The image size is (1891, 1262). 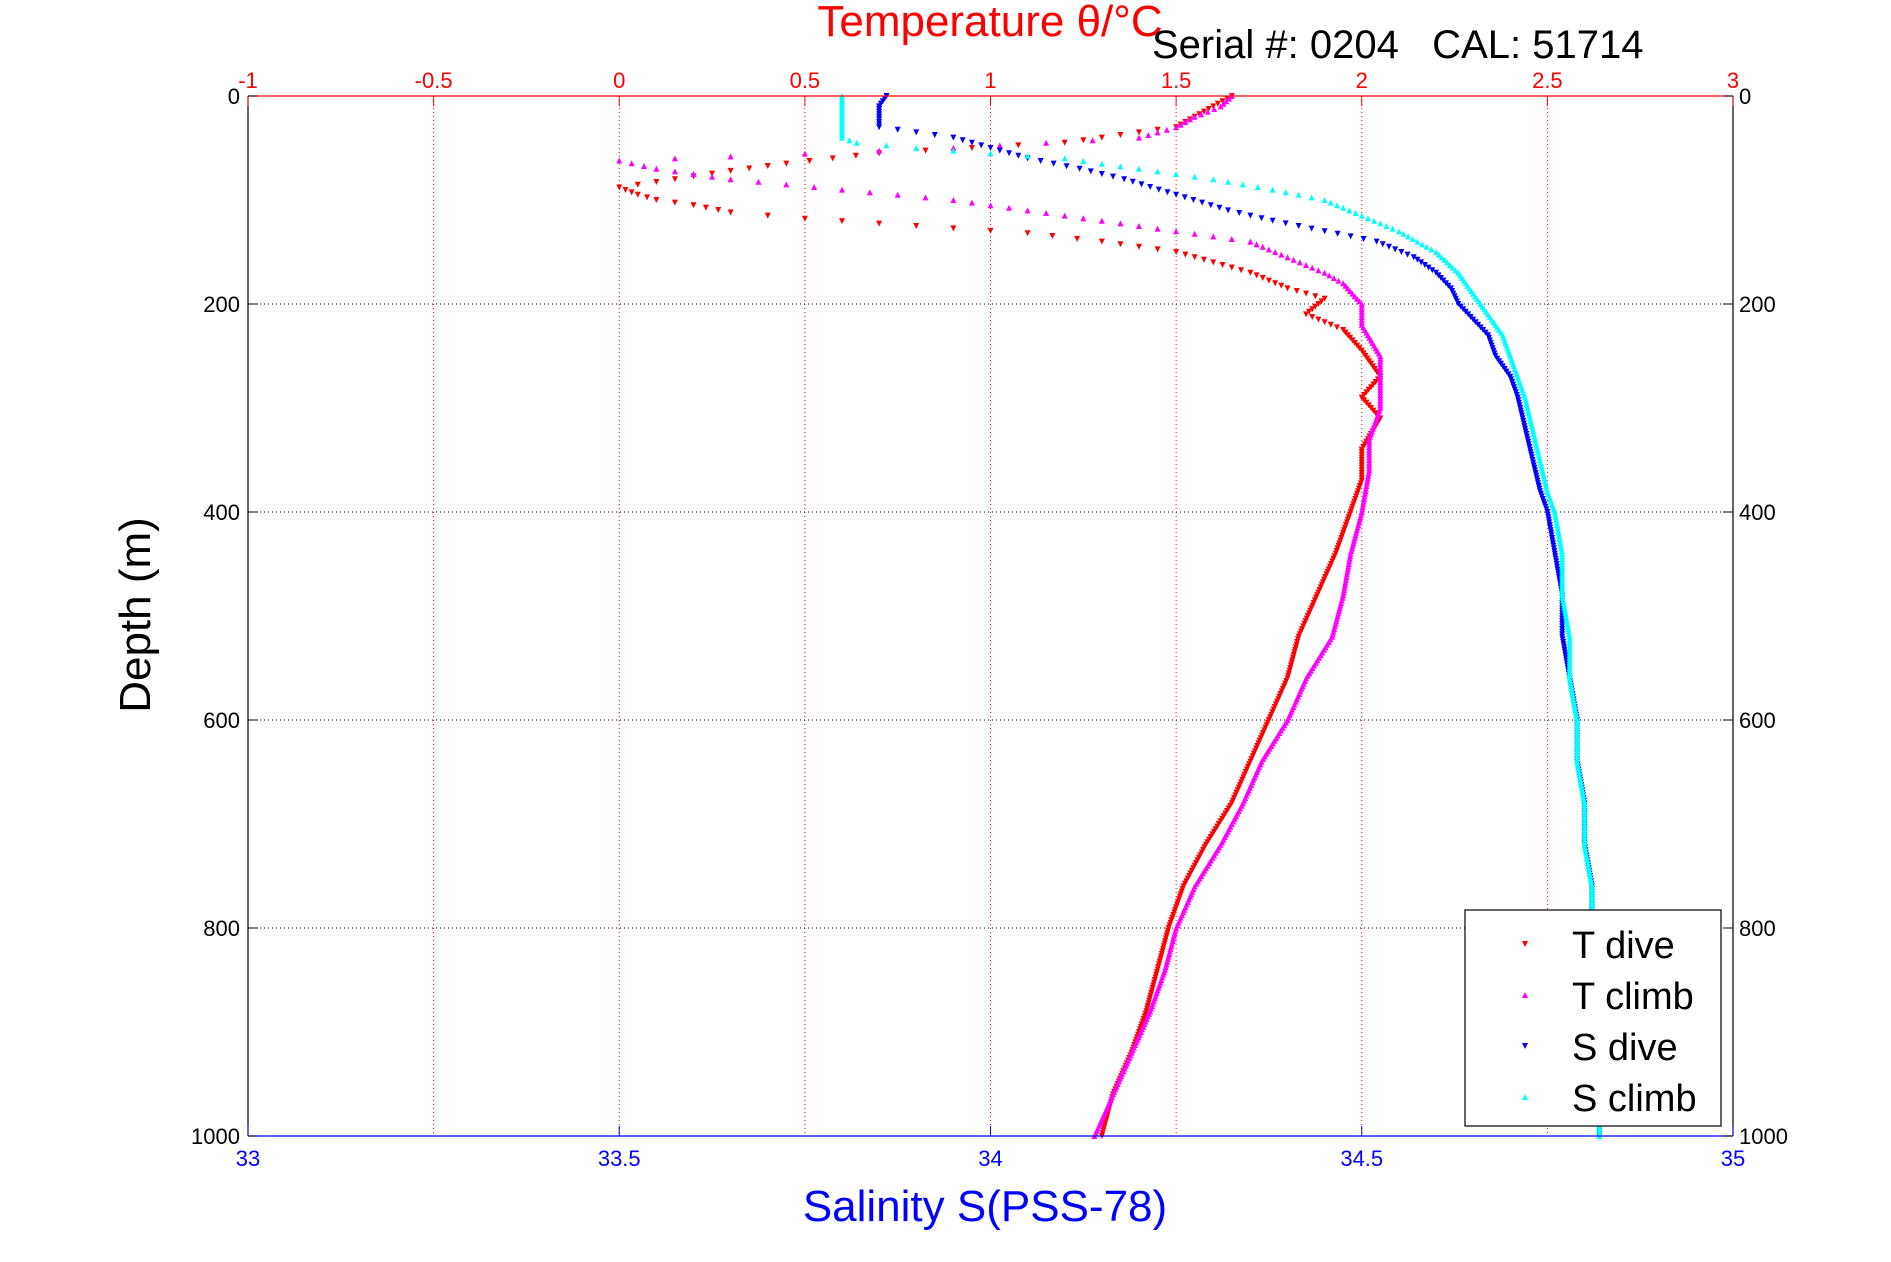 I want to click on y-left-tick-label: 400, so click(x=221, y=512).